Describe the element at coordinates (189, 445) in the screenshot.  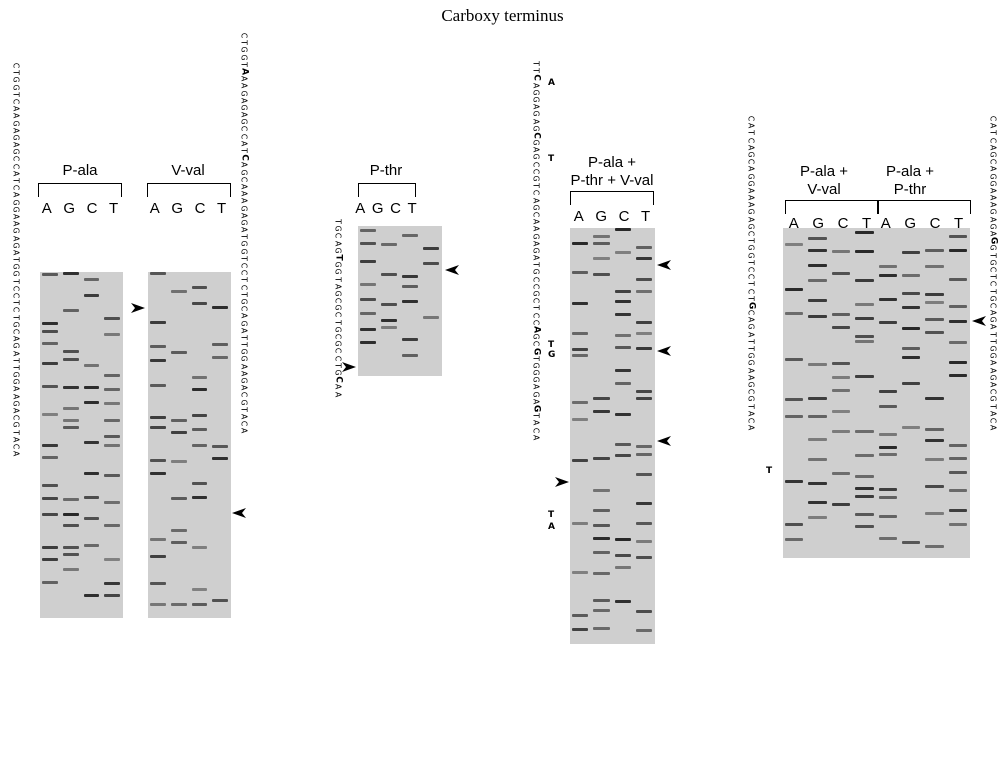
I see `gel-v-val` at that location.